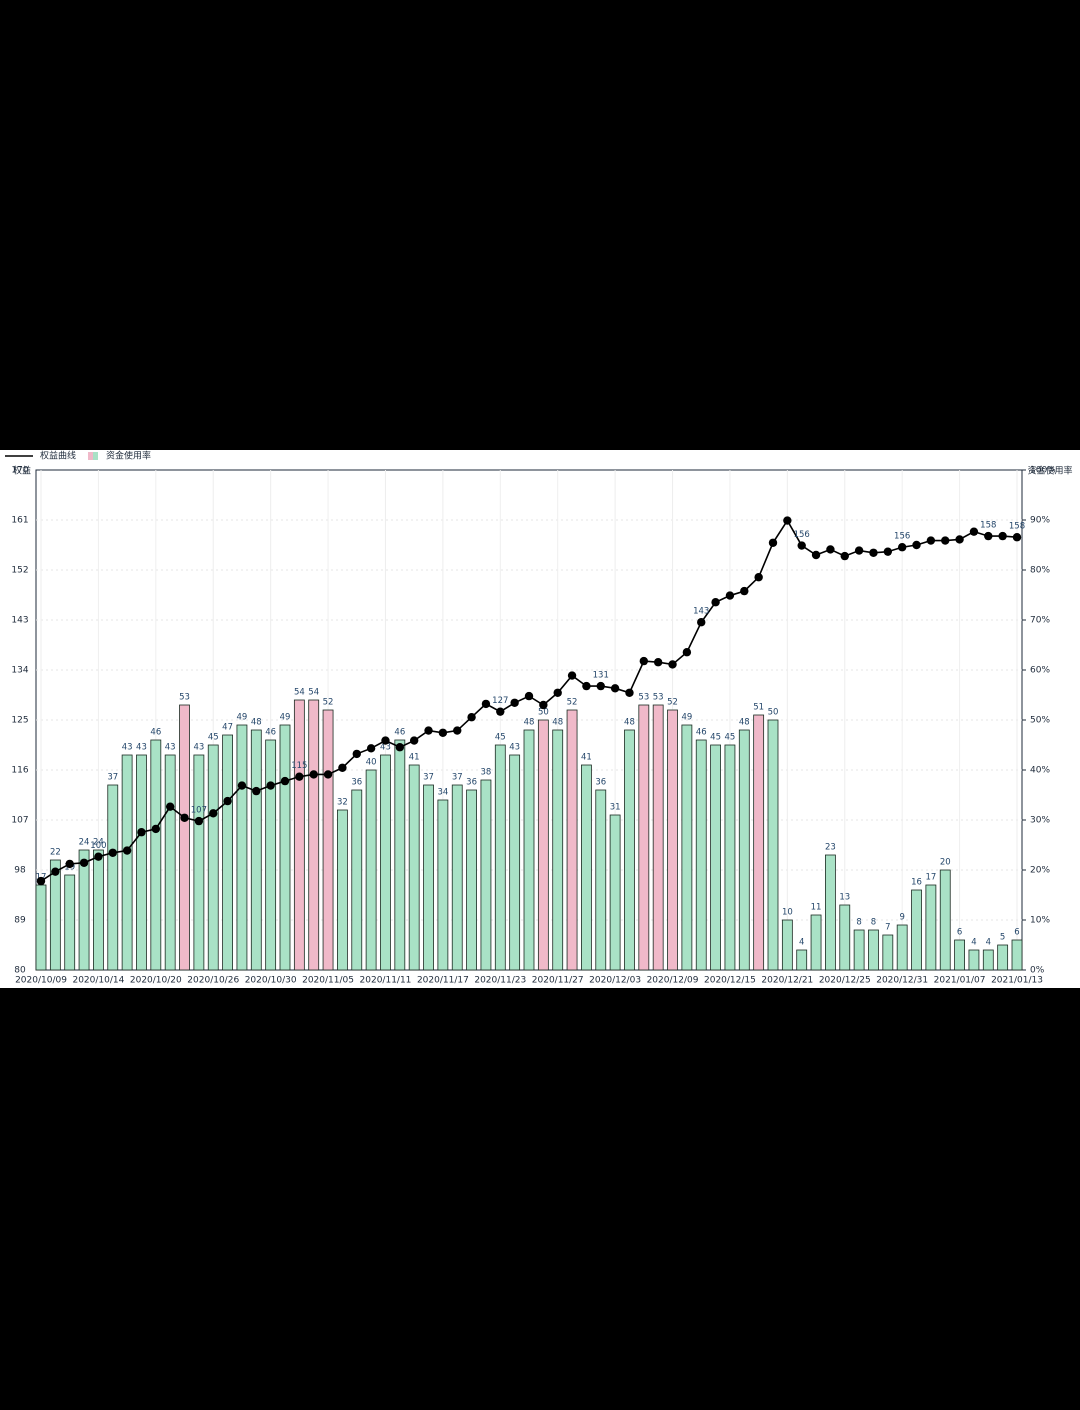  What do you see at coordinates (442, 793) in the screenshot?
I see `bar-value-label: 34` at bounding box center [442, 793].